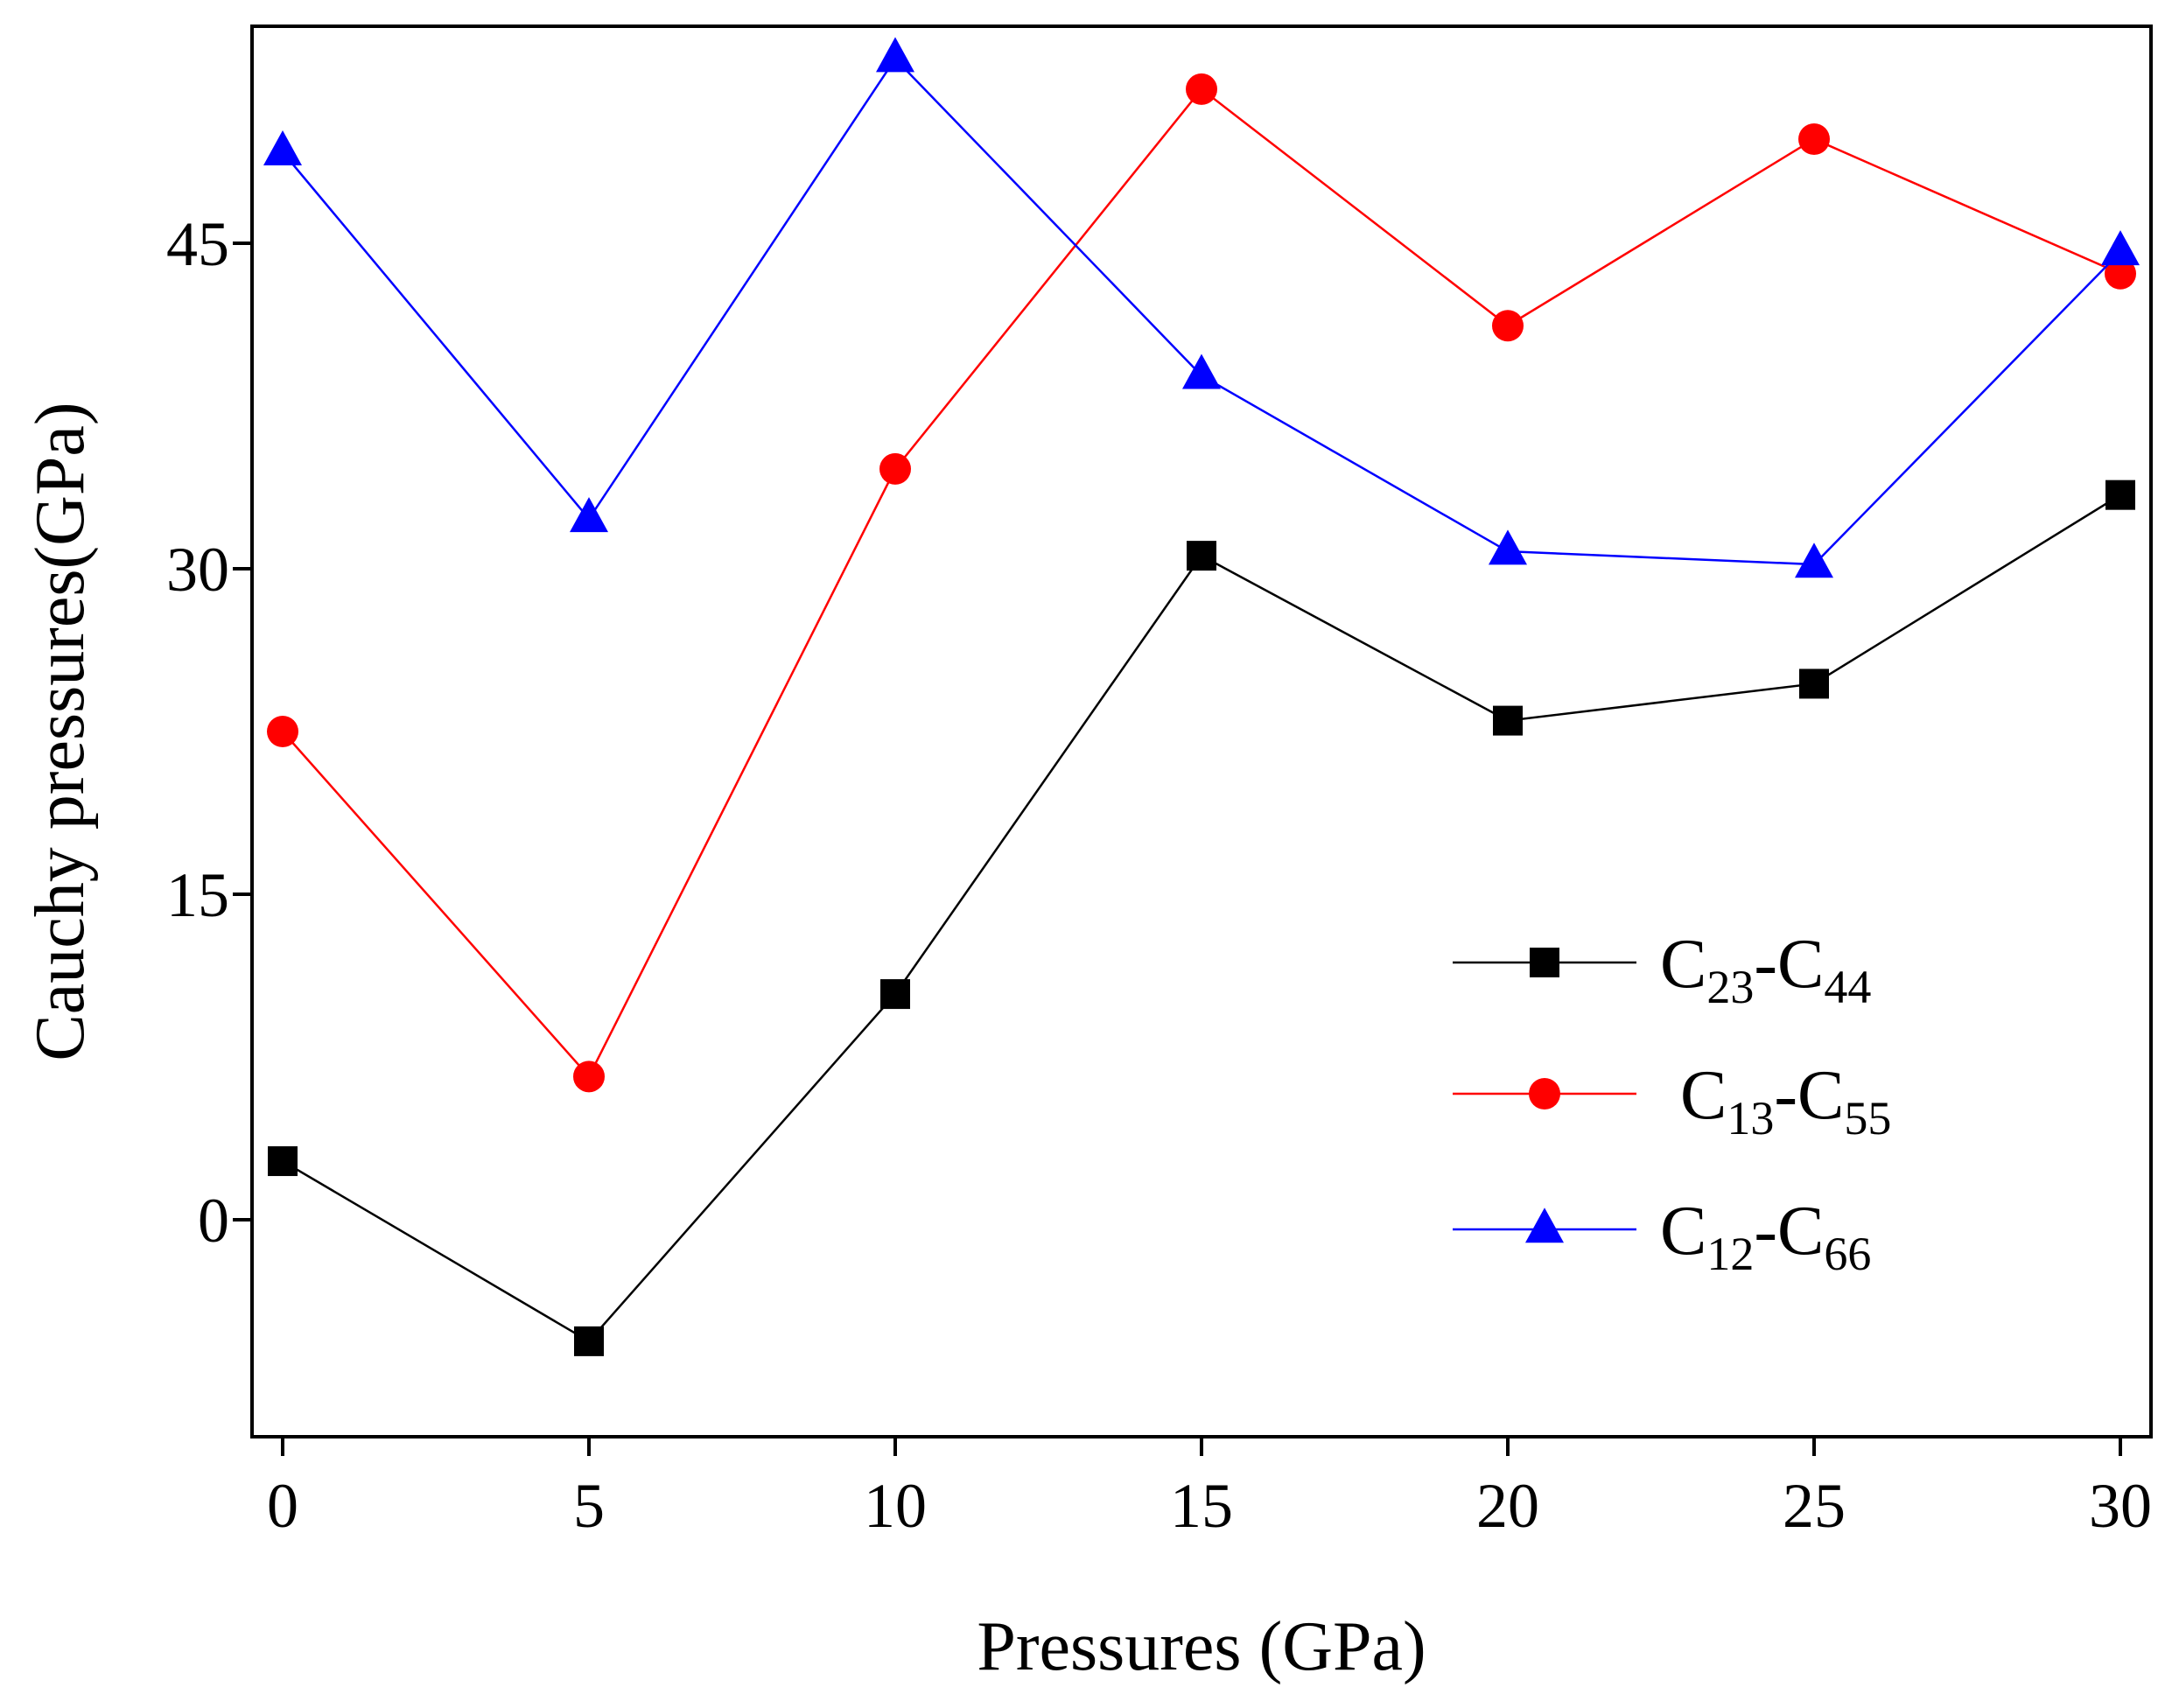  I want to click on x-tick-label: 25, so click(1814, 1506).